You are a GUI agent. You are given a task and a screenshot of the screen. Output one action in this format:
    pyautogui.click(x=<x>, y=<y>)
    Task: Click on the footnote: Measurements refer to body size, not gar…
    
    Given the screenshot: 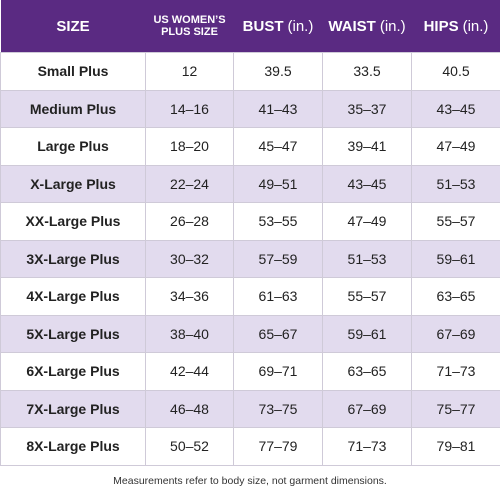 What is the action you would take?
    pyautogui.click(x=250, y=480)
    